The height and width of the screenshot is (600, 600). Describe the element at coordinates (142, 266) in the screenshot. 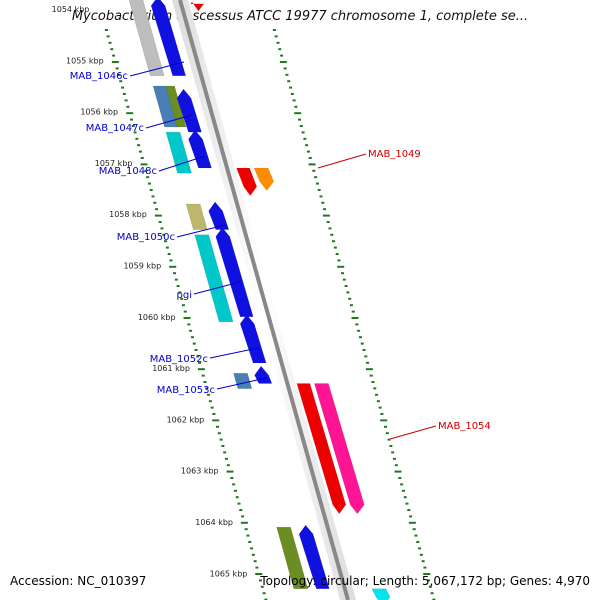

I see `kbp-label: 1059 kbp` at that location.